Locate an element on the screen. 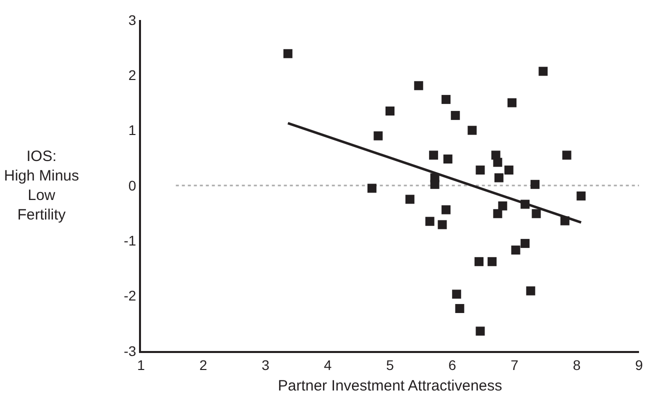 The width and height of the screenshot is (666, 403). x-tick-label: 6 is located at coordinates (452, 364).